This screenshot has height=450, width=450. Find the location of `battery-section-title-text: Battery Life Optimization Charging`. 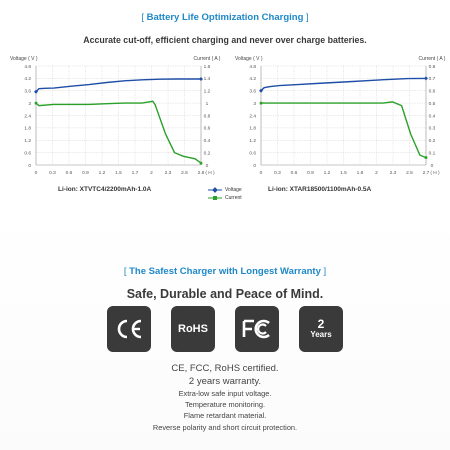

battery-section-title-text: Battery Life Optimization Charging is located at coordinates (225, 17).